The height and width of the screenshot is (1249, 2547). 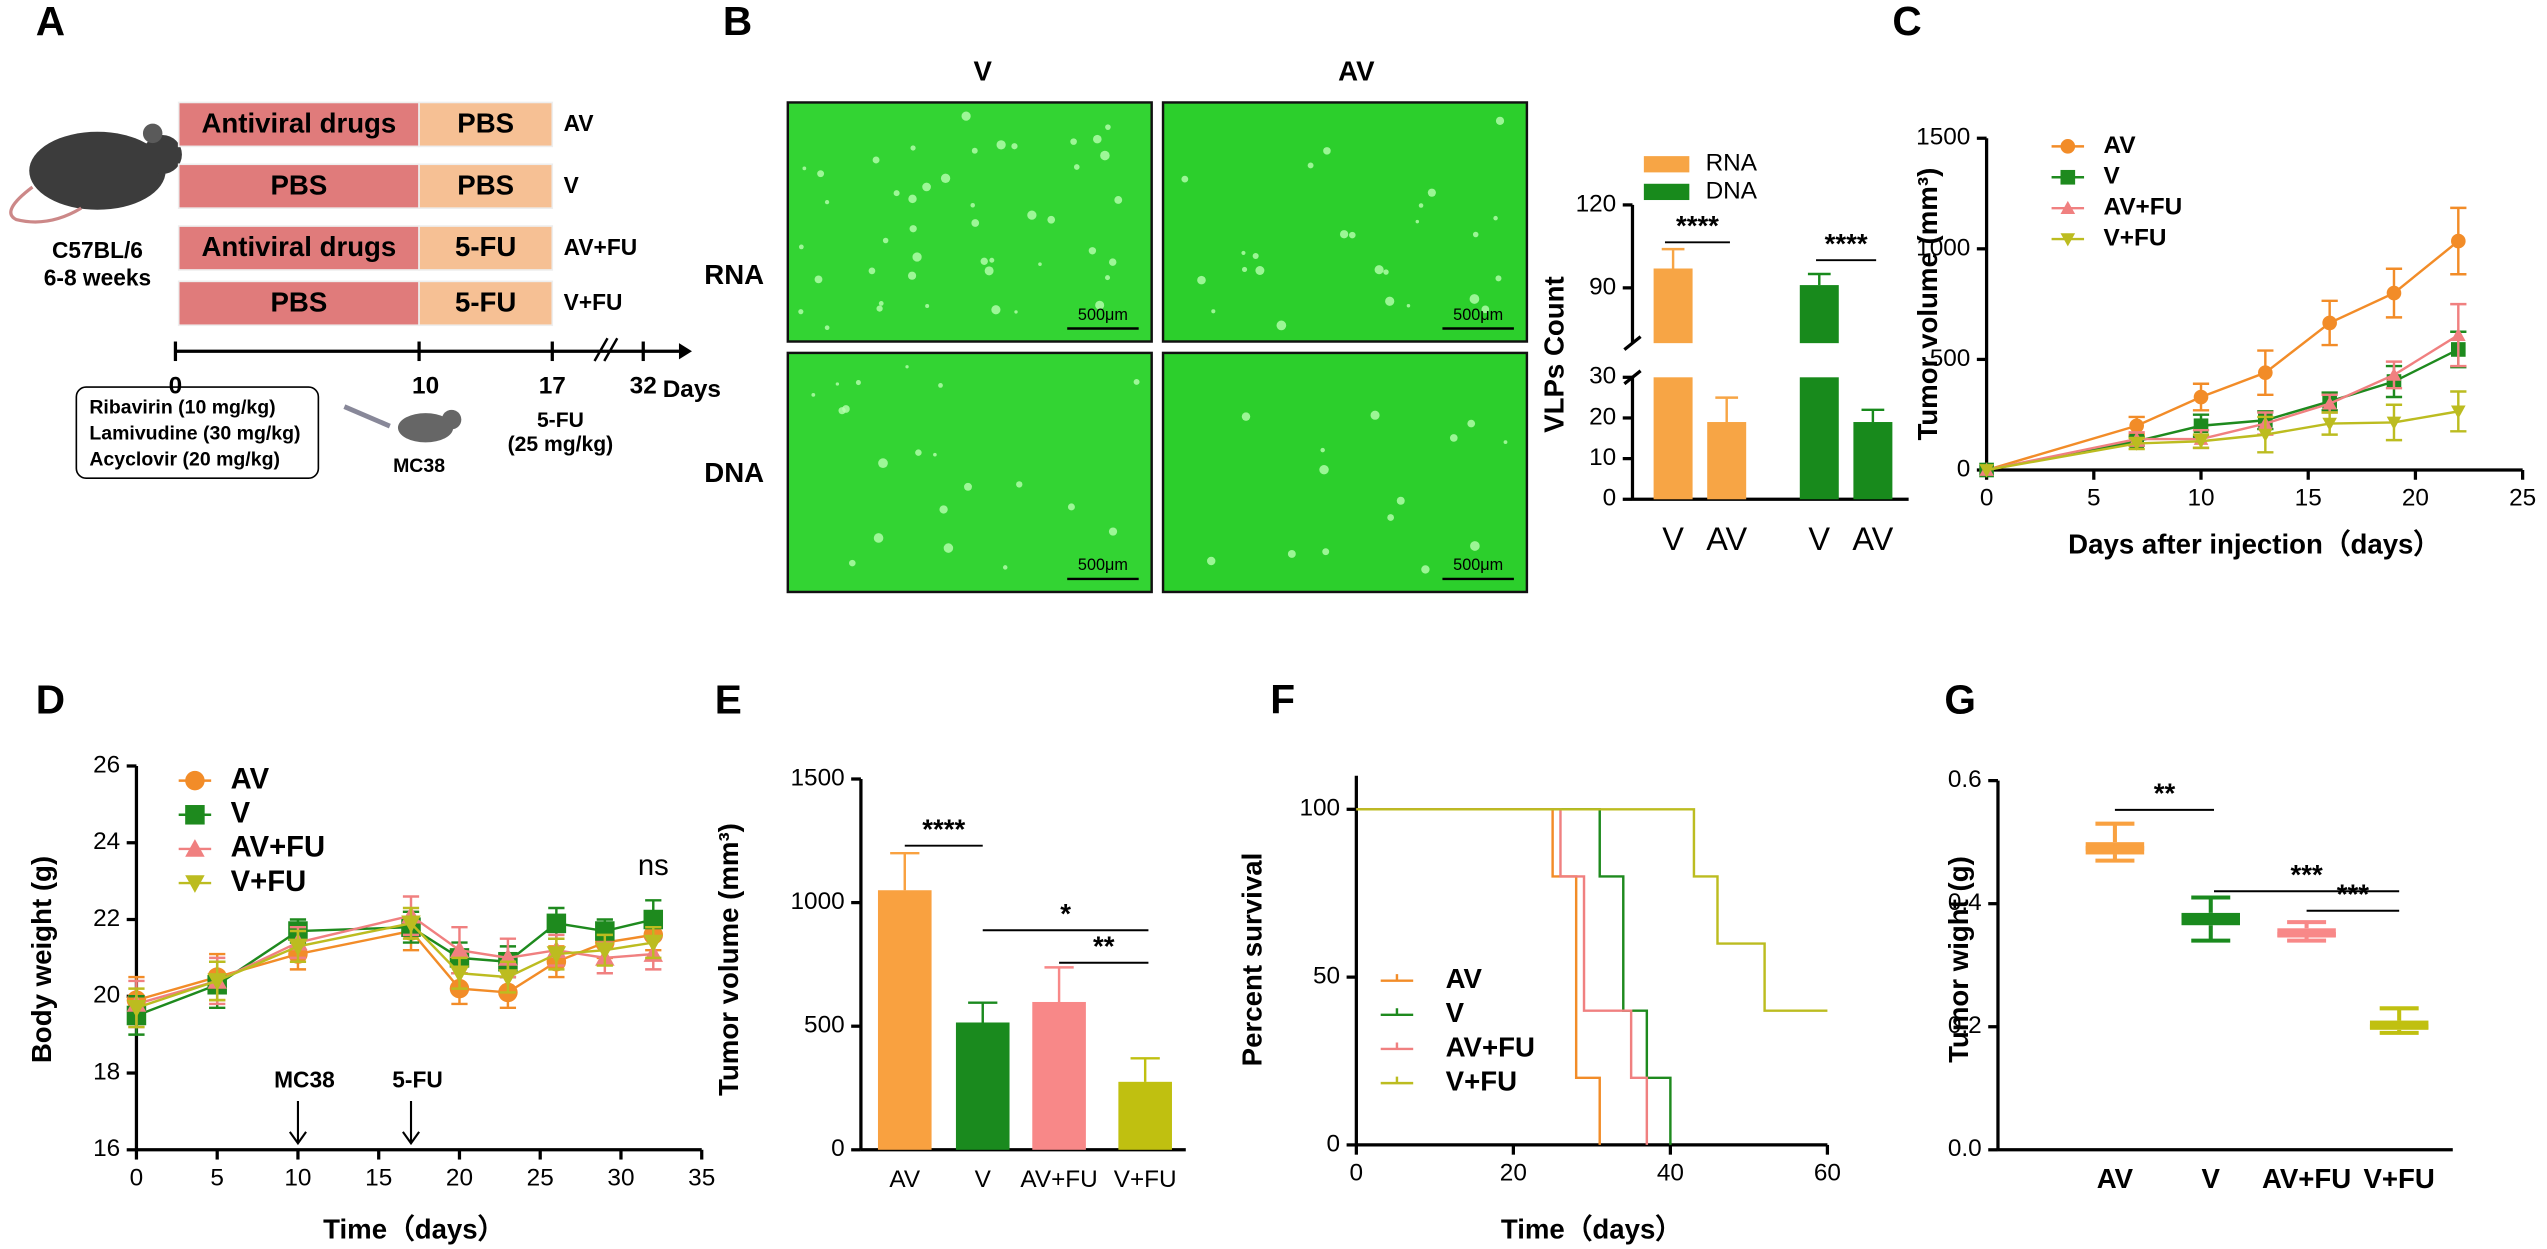 I want to click on x-tick-label: V+FU, so click(x=2399, y=1178).